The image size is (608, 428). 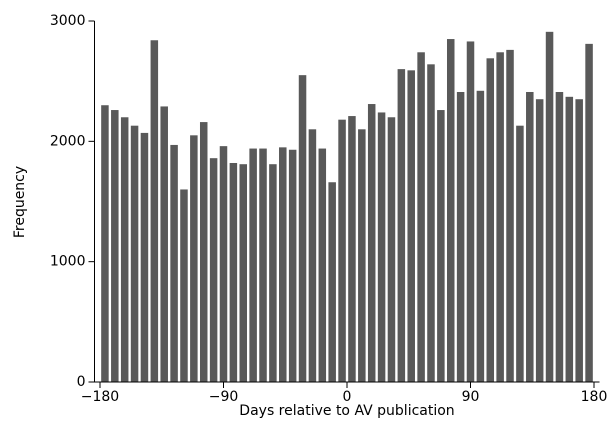 What do you see at coordinates (68, 21) in the screenshot?
I see `y-tick-label: 3000` at bounding box center [68, 21].